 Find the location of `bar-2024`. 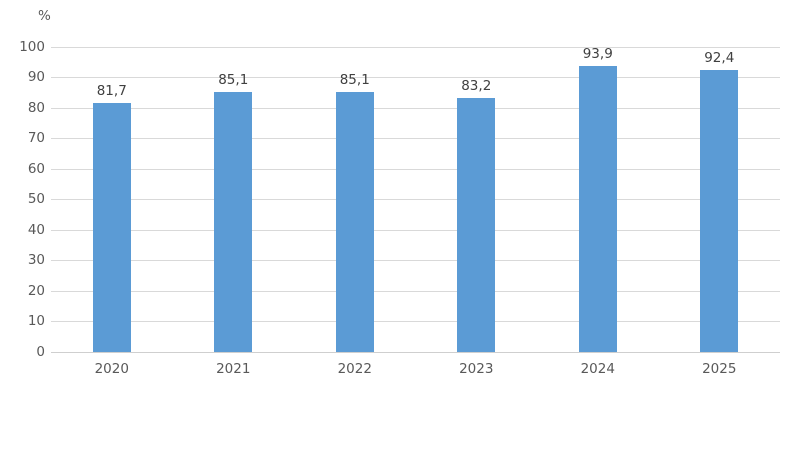

bar-2024 is located at coordinates (597, 208).